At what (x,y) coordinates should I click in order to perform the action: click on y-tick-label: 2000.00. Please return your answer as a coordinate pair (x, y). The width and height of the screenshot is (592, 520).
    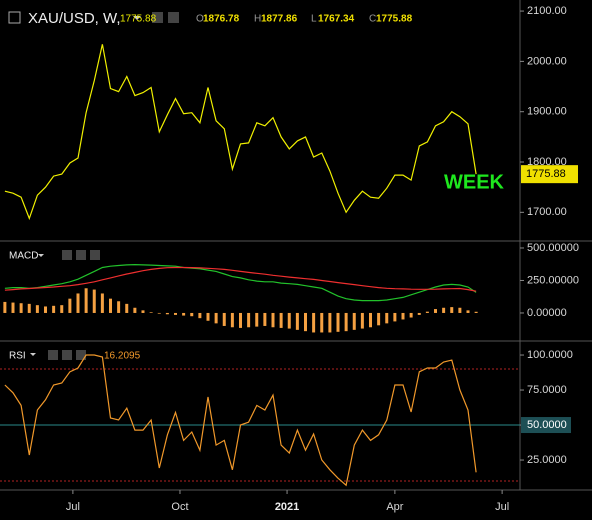
    Looking at the image, I should click on (547, 61).